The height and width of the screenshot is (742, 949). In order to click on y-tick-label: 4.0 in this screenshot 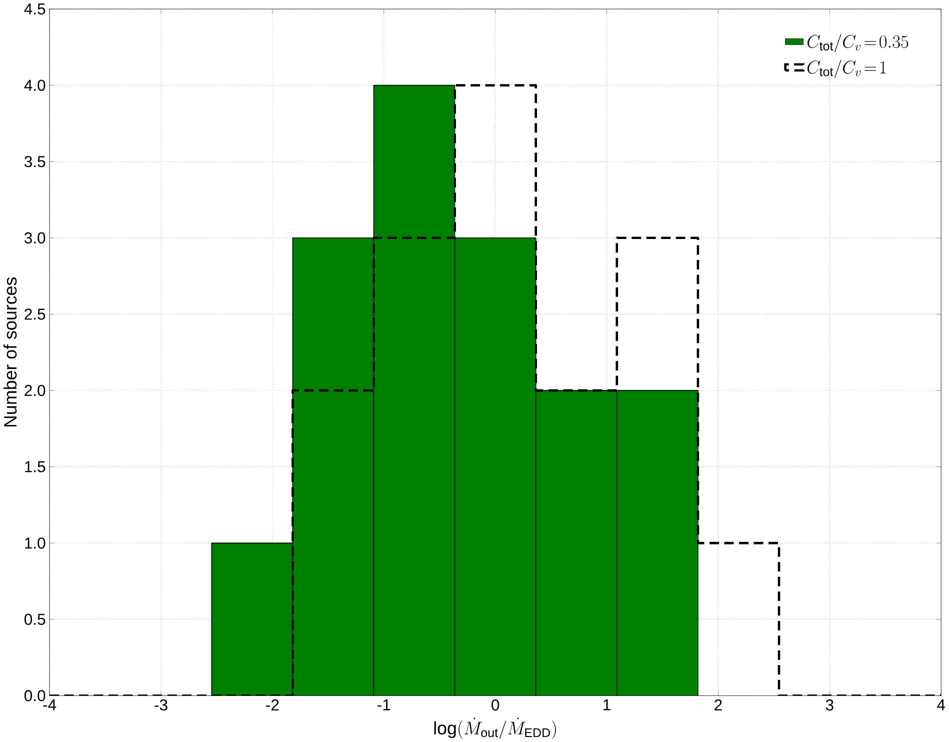, I will do `click(35, 85)`.